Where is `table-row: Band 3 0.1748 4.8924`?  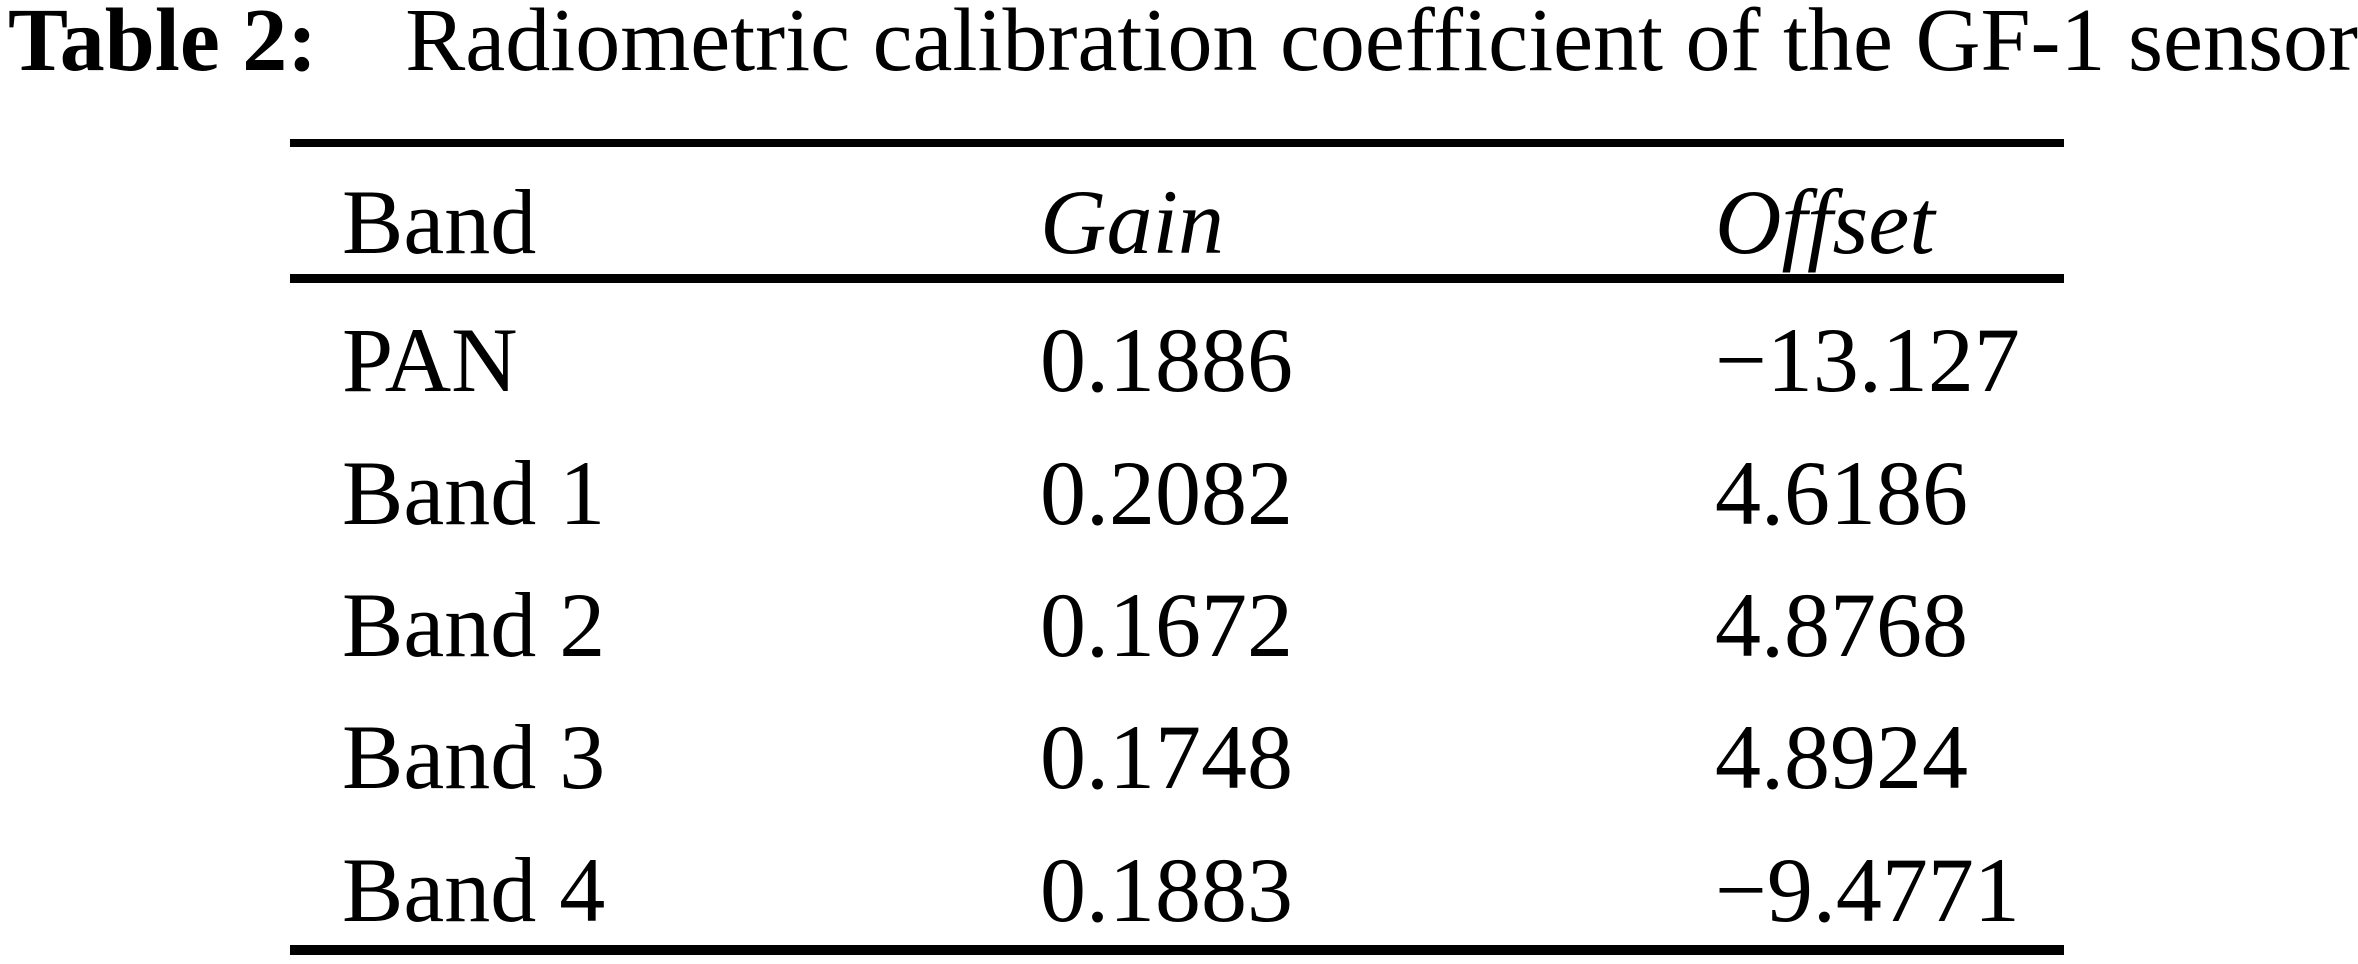
table-row: Band 3 0.1748 4.8924 is located at coordinates (1177, 746).